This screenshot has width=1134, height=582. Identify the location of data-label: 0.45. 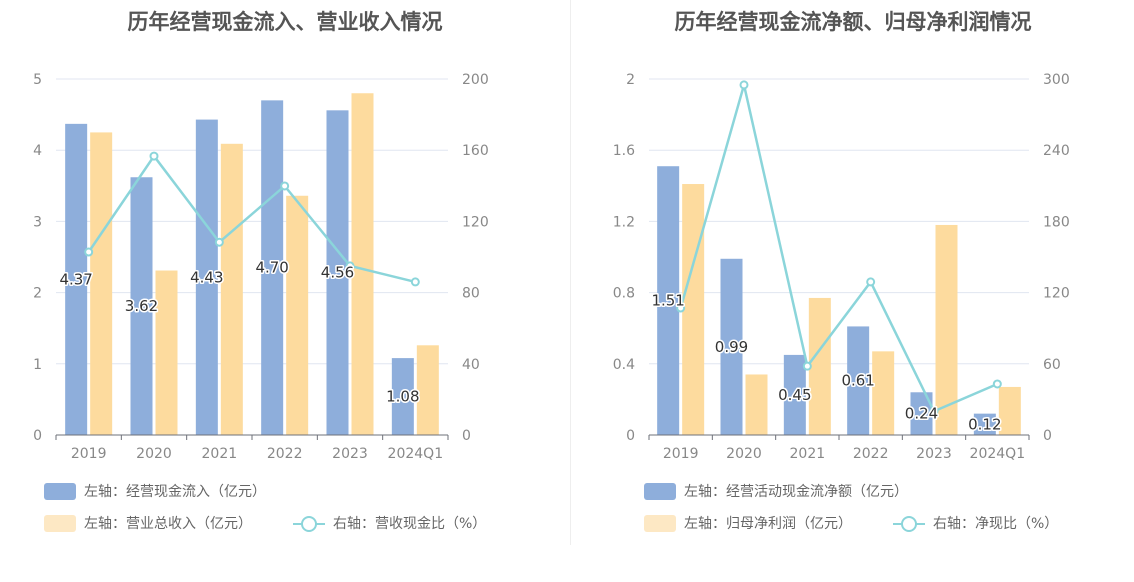
(794, 395).